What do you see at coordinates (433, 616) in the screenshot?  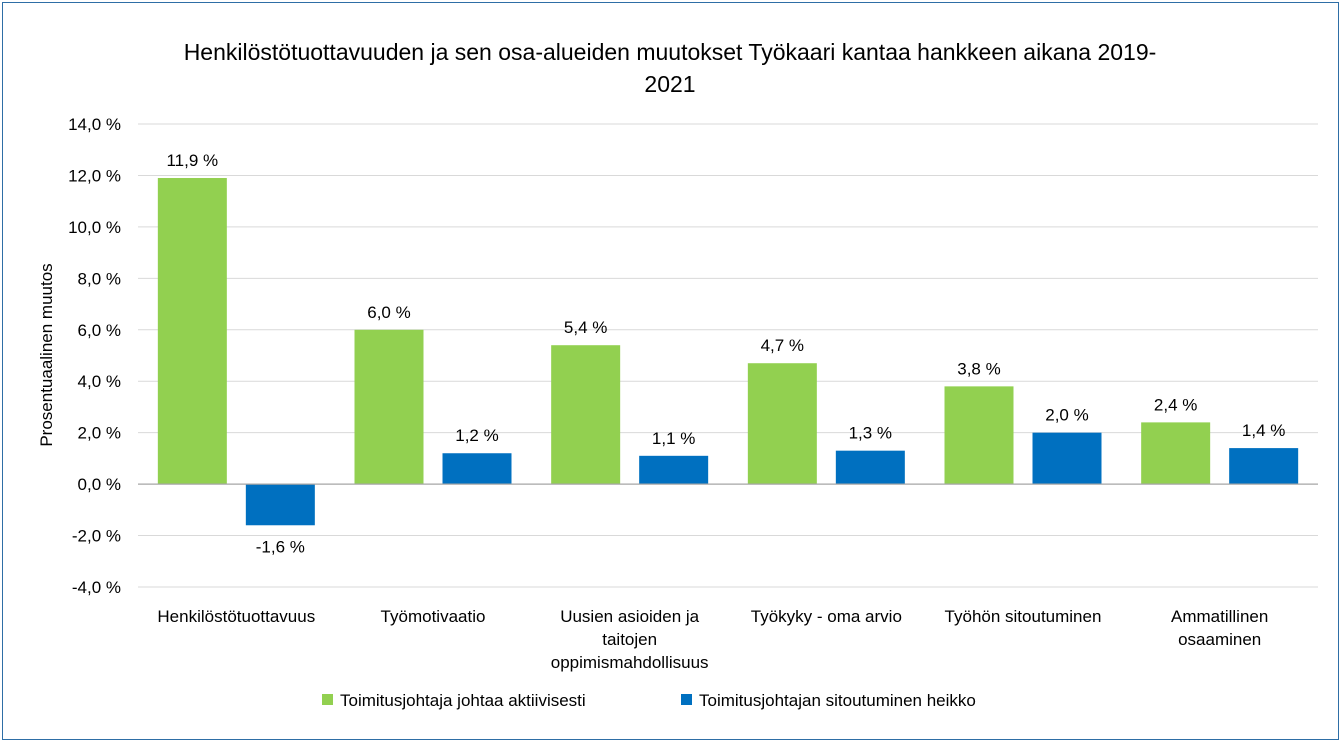 I see `category-label: Työmotivaatio` at bounding box center [433, 616].